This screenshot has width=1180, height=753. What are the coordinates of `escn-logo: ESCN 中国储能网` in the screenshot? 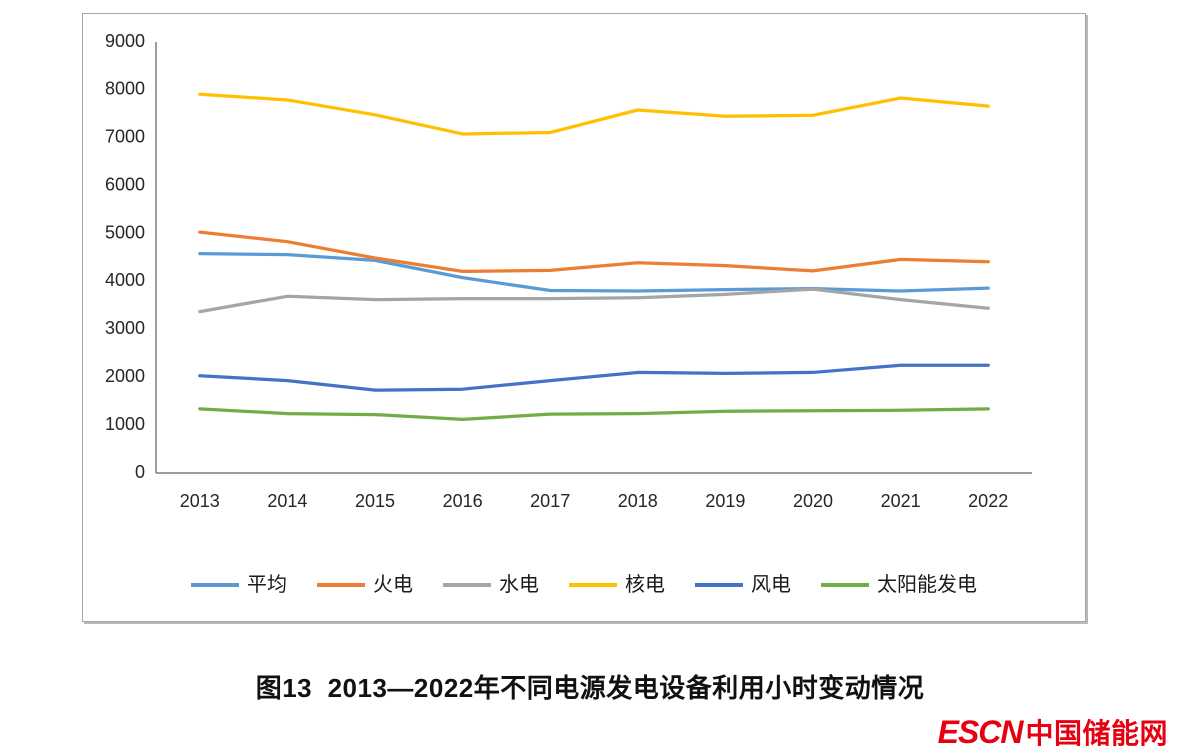 It's located at (1053, 732).